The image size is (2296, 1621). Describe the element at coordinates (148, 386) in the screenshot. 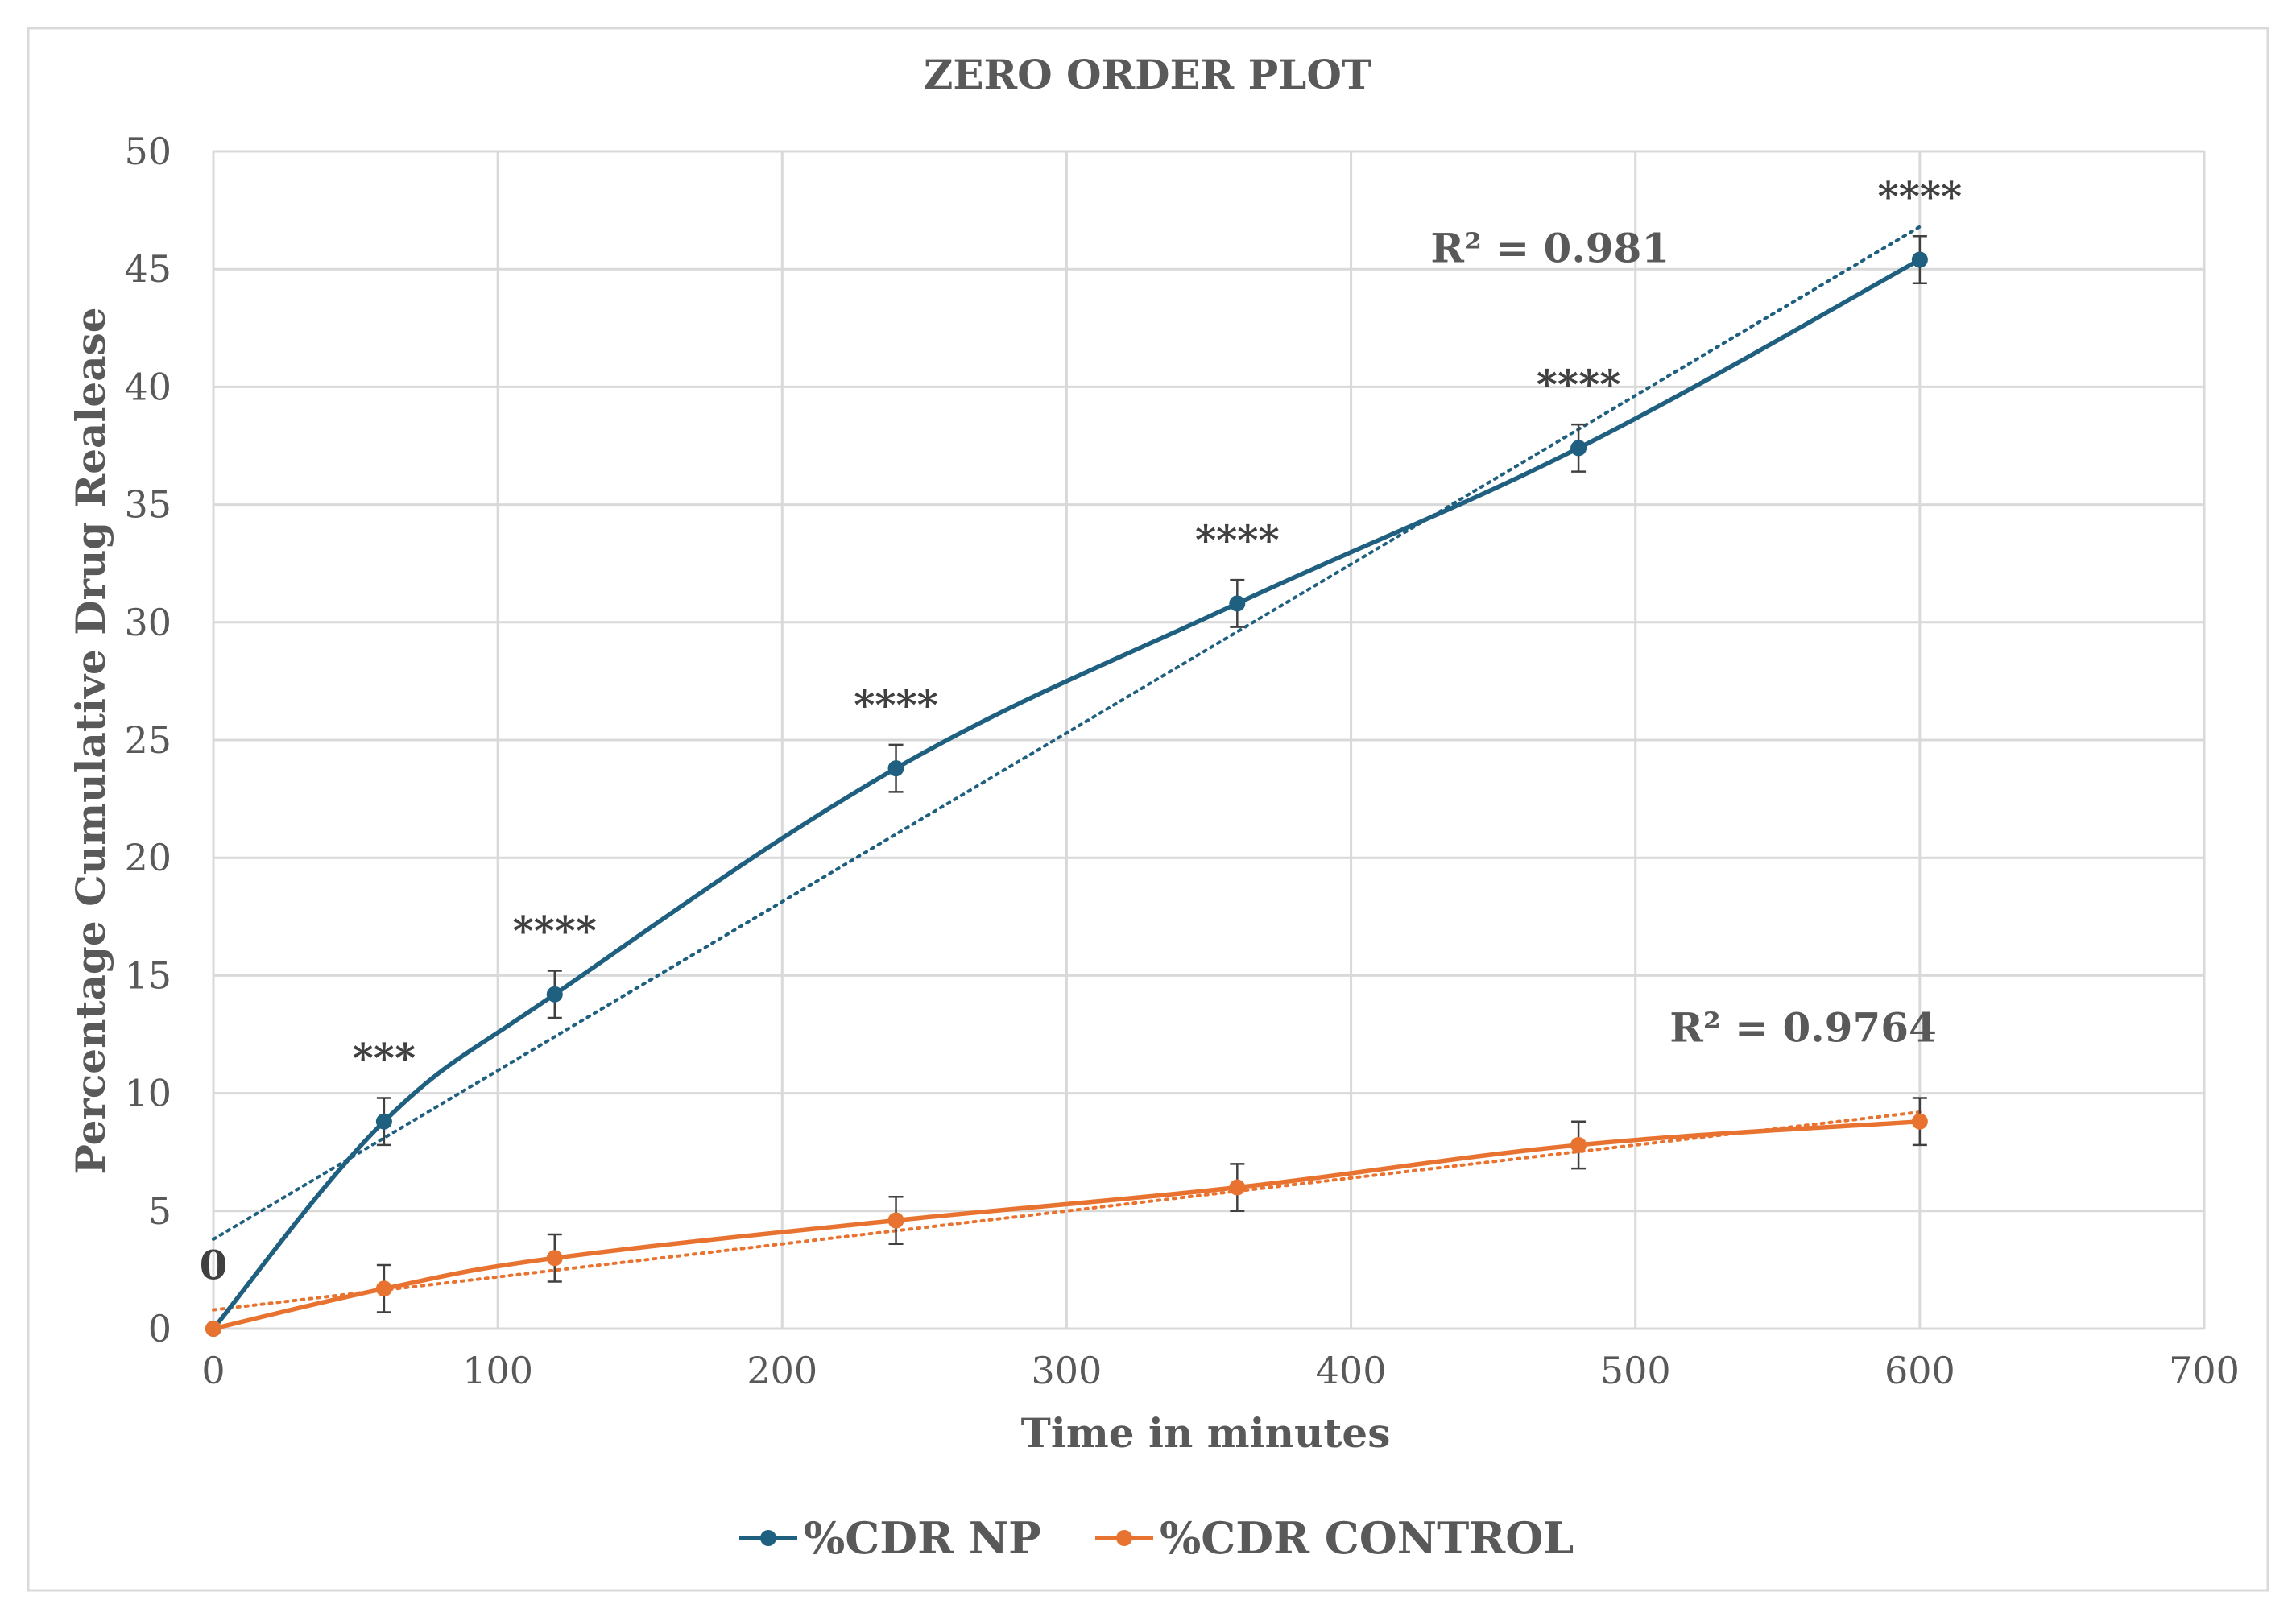

I see `y-tick-label: 40` at that location.